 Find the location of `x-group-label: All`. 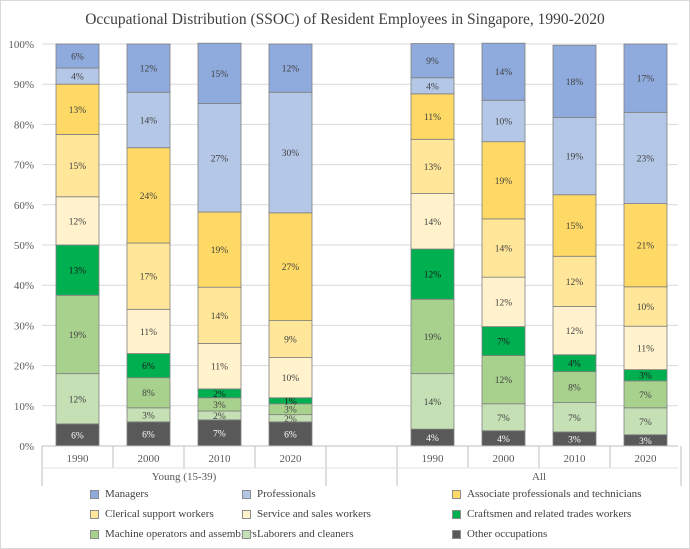

x-group-label: All is located at coordinates (539, 477).